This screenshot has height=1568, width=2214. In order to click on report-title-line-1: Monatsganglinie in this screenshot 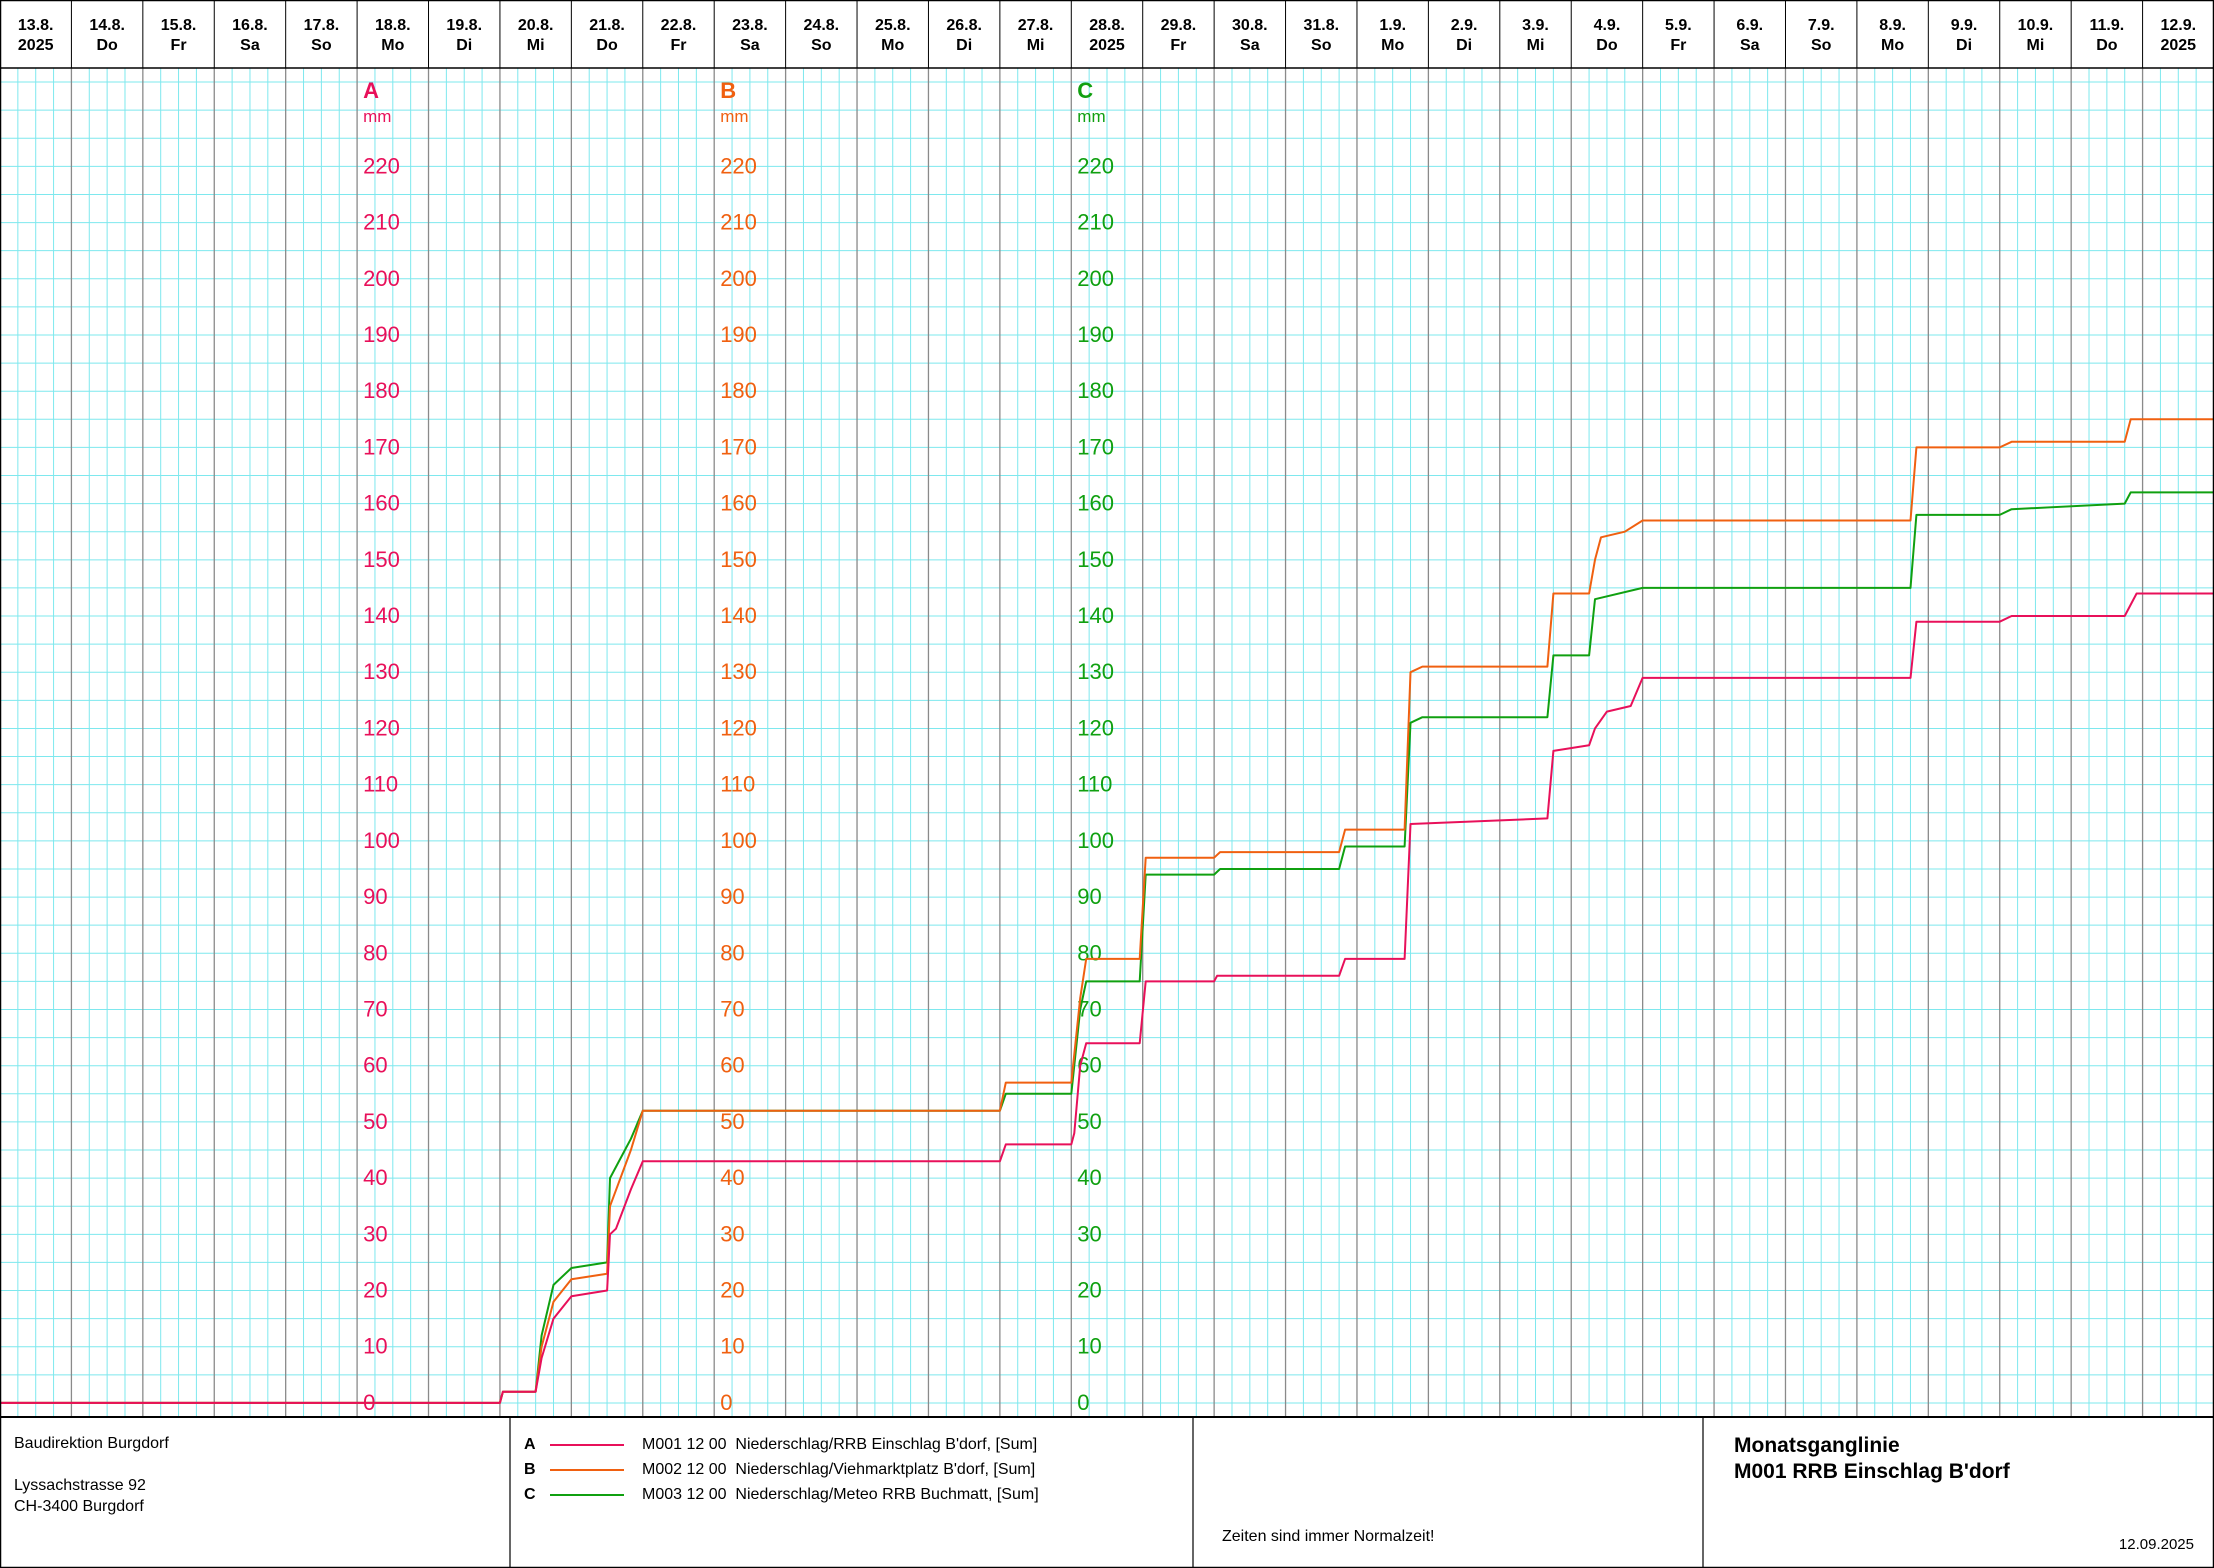, I will do `click(1817, 1445)`.